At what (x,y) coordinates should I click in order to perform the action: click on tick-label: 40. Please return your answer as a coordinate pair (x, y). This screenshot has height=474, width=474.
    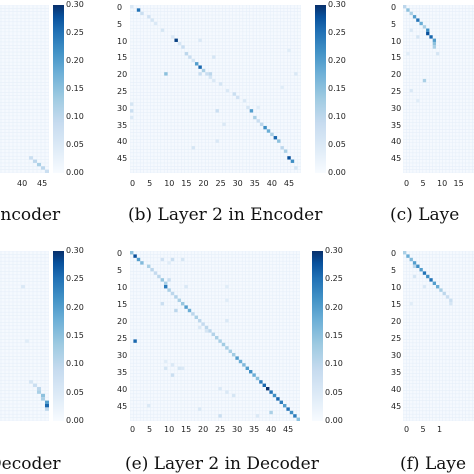
    Looking at the image, I should click on (271, 183).